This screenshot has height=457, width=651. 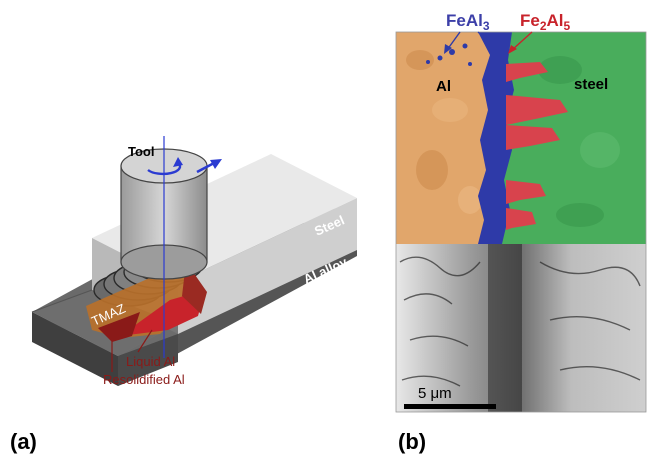 I want to click on scale-bar-label: 5 μm, so click(x=435, y=393).